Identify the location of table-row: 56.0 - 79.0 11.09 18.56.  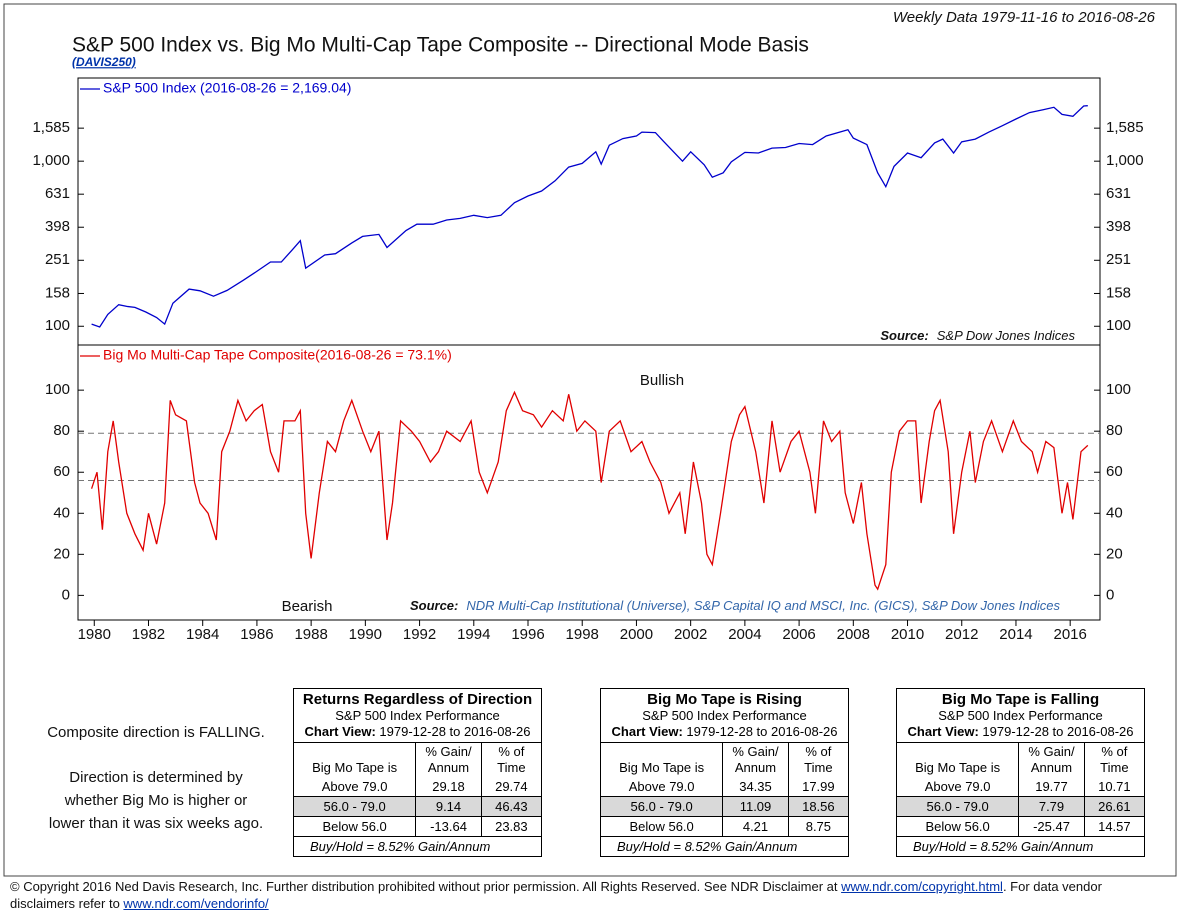
(724, 806).